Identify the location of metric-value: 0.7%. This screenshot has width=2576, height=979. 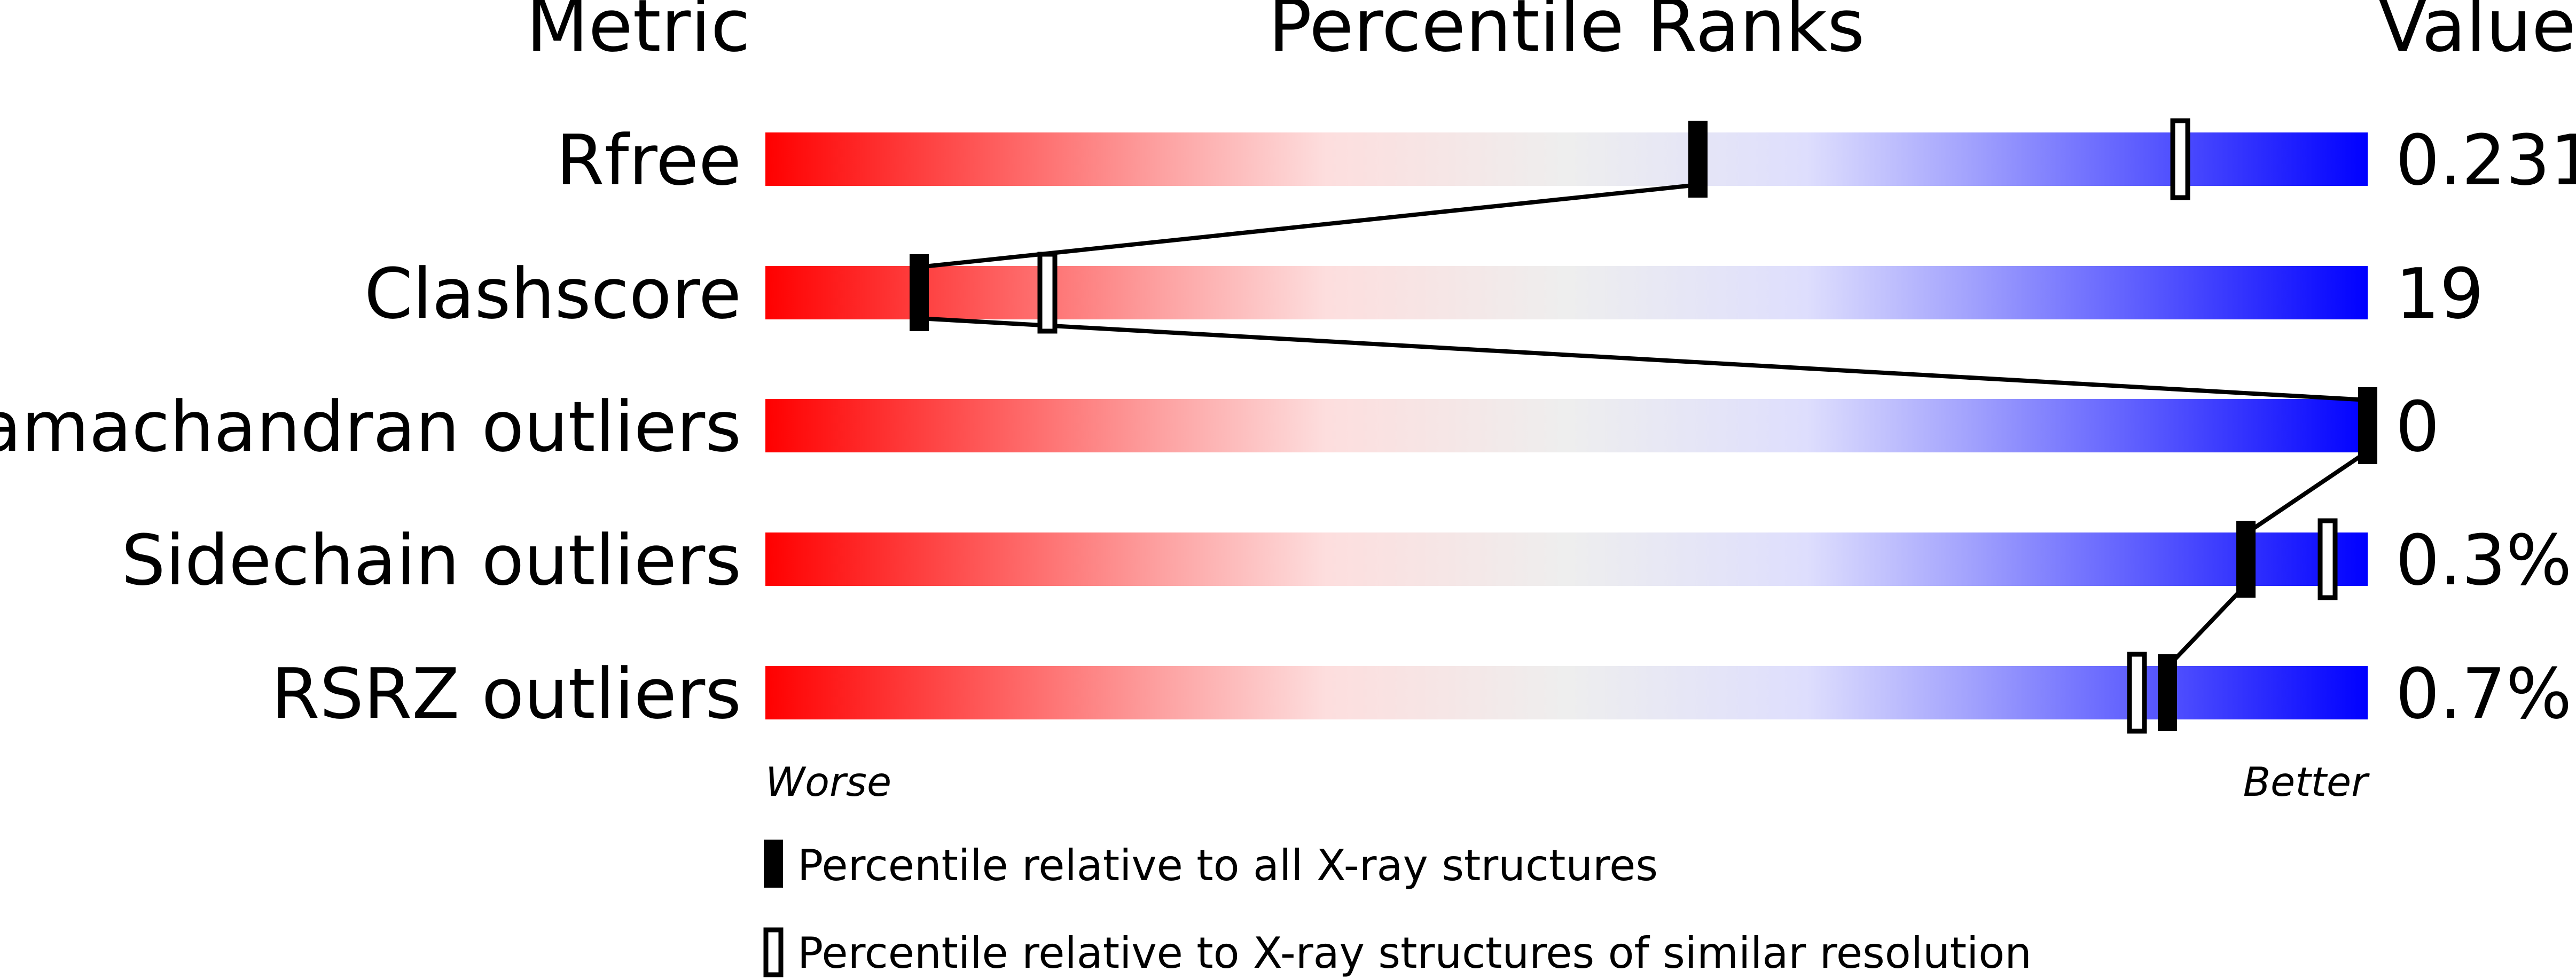
(2483, 693).